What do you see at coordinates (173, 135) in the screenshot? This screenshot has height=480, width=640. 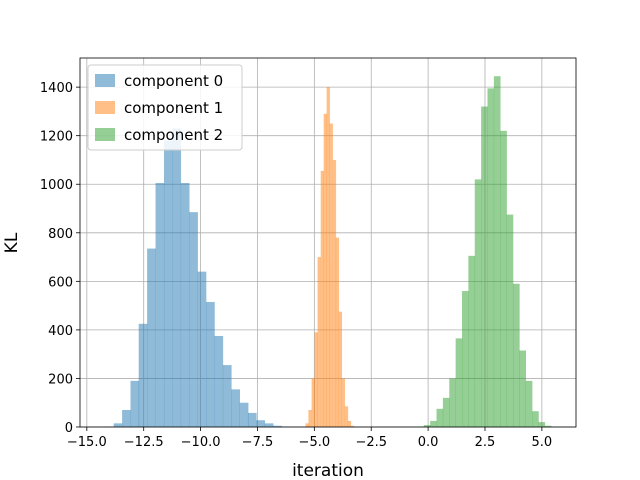 I see `legend-label: component 2` at bounding box center [173, 135].